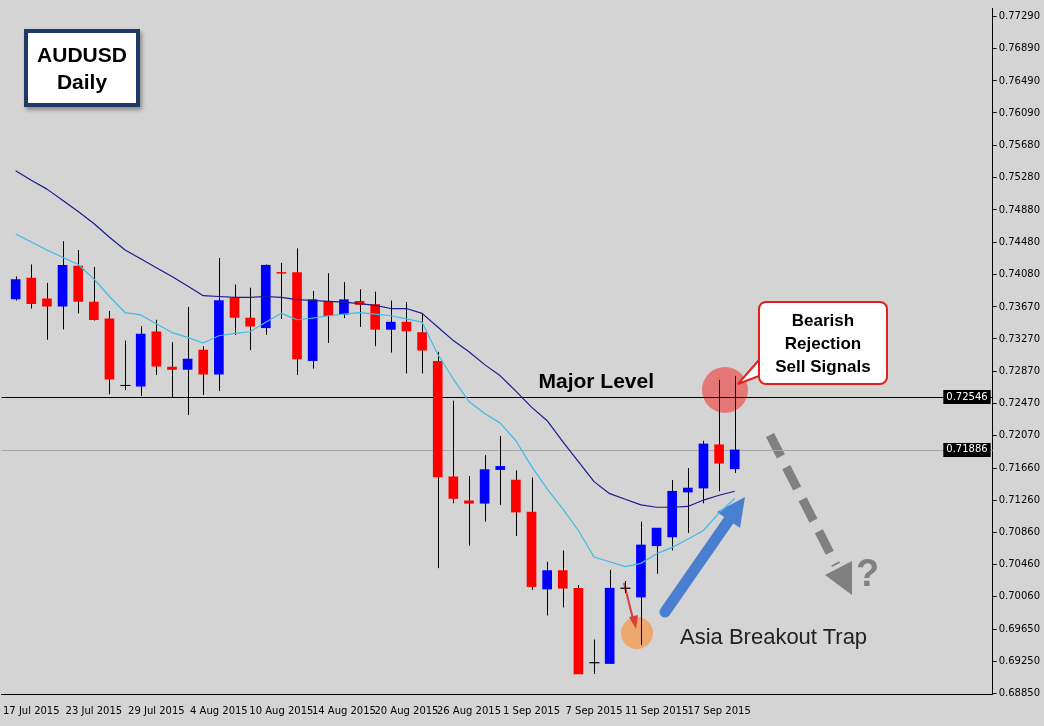 Image resolution: width=1044 pixels, height=726 pixels. What do you see at coordinates (532, 710) in the screenshot?
I see `x-tick-label: 1 Sep 2015` at bounding box center [532, 710].